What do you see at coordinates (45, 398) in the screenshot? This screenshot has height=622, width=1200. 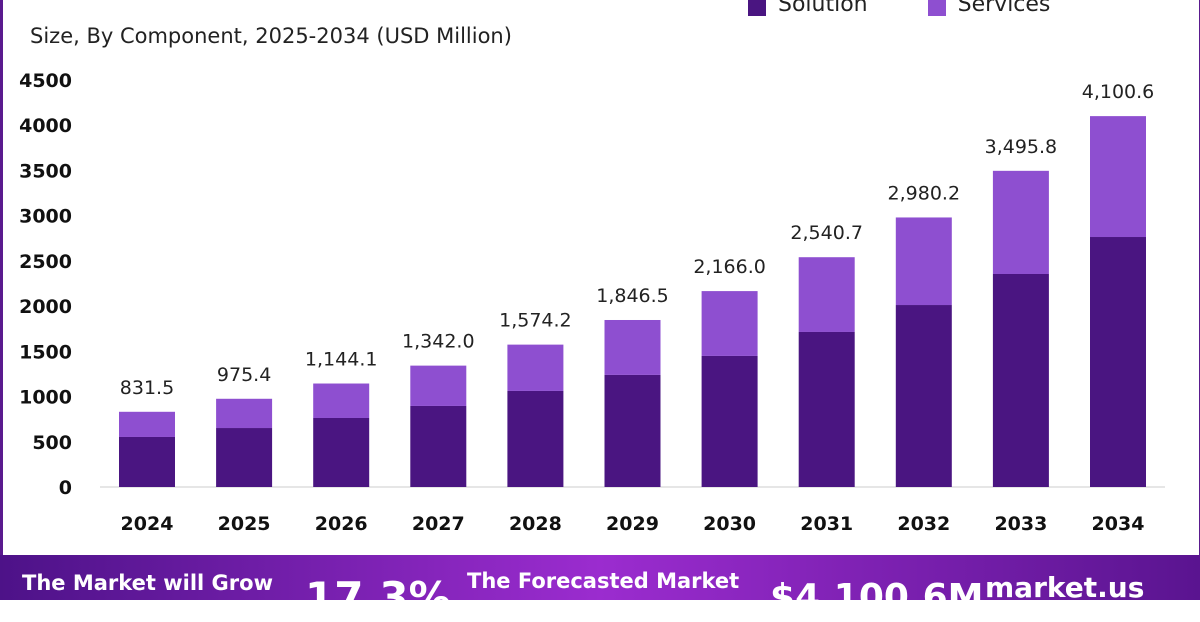 I see `y-tick-label: 1000` at bounding box center [45, 398].